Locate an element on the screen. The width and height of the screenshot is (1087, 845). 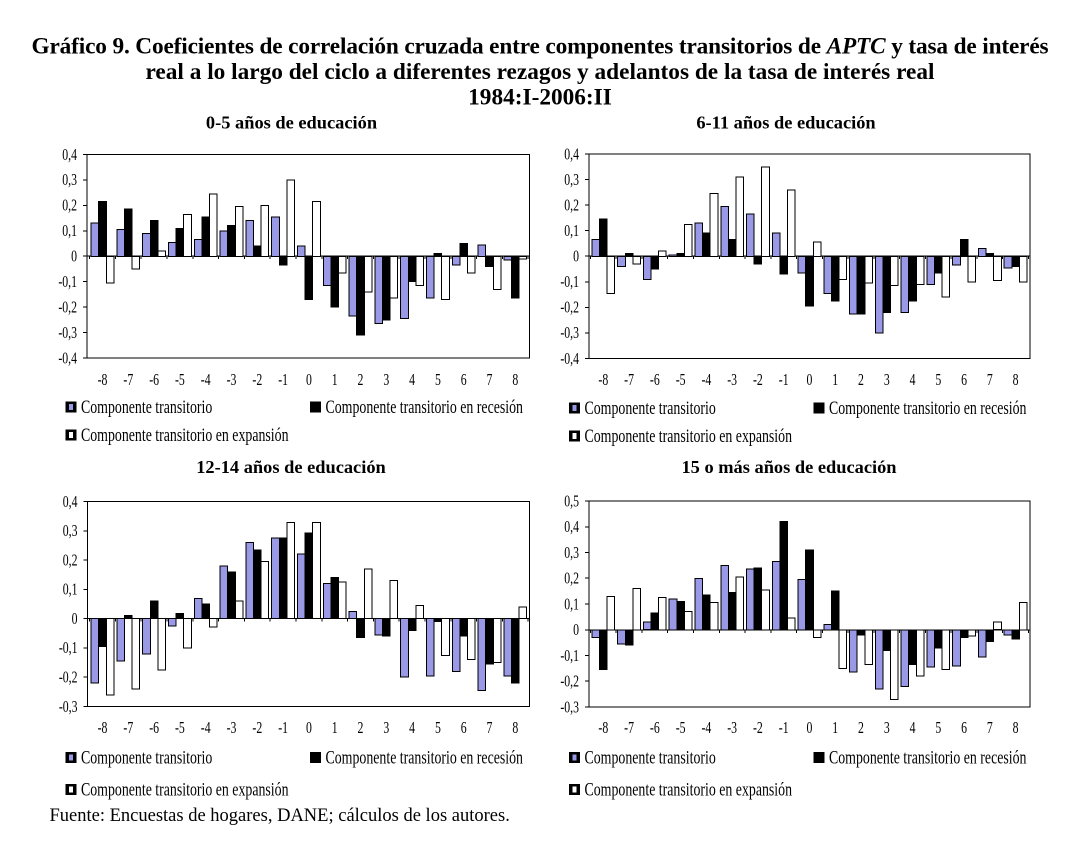
svg-text: 0-5 años de educación is located at coordinates (291, 123).